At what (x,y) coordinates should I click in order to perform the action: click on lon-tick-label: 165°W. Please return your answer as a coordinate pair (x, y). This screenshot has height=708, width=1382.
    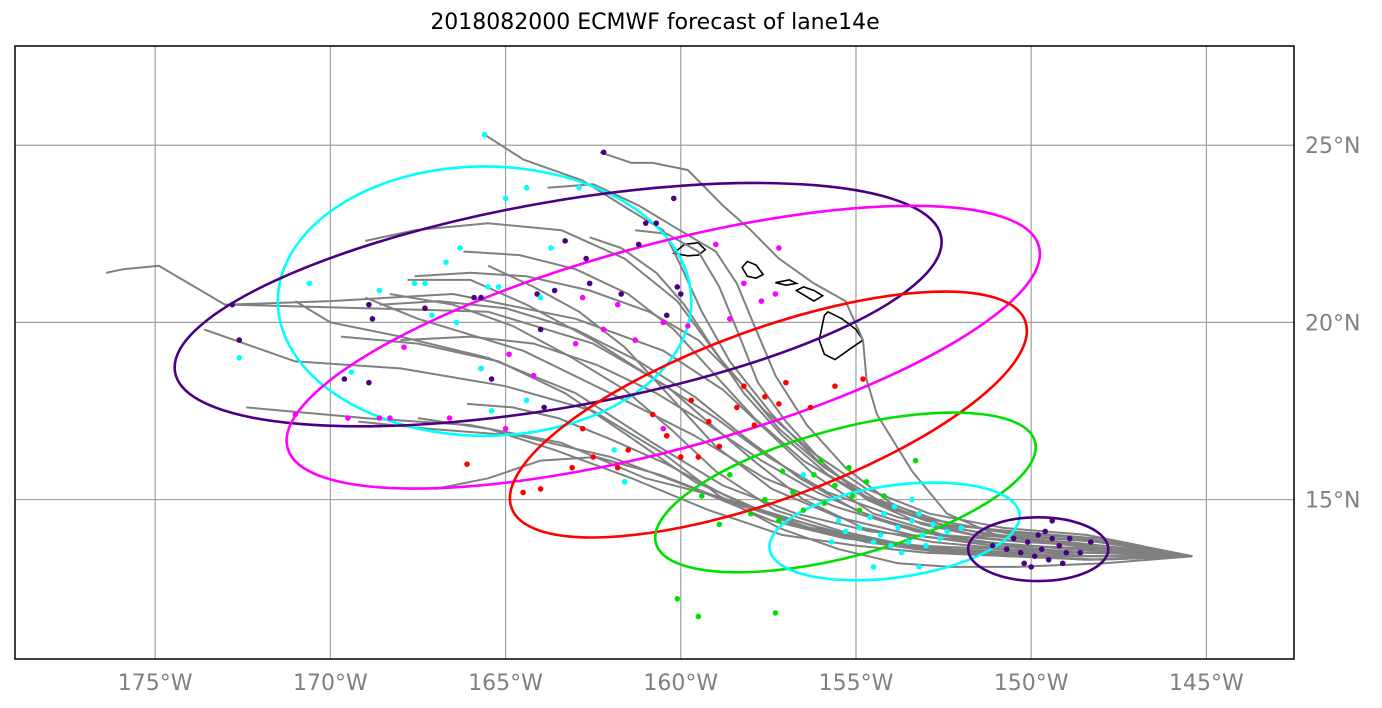
    Looking at the image, I should click on (505, 683).